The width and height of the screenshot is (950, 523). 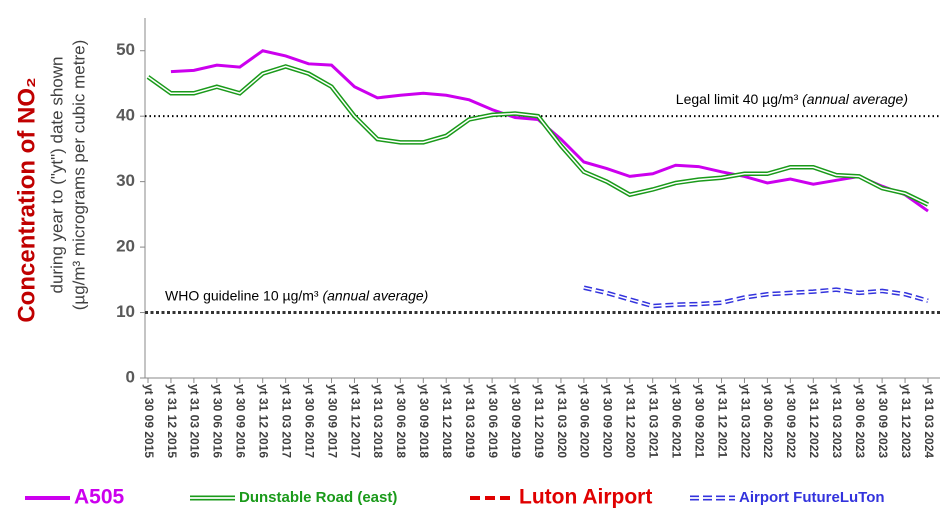 I want to click on legend-label: Luton Airport, so click(x=585, y=497).